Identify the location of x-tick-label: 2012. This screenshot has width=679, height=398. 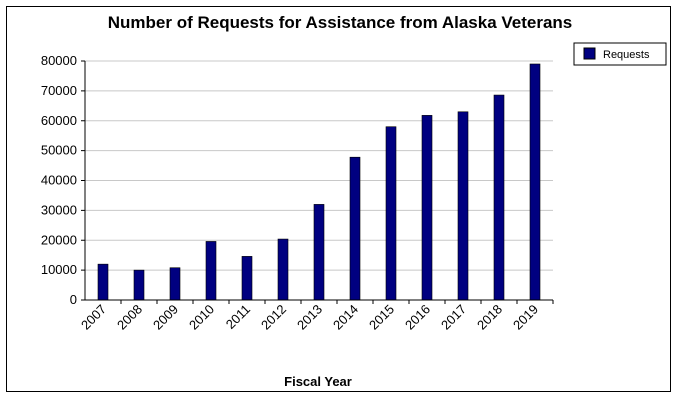
(273, 317).